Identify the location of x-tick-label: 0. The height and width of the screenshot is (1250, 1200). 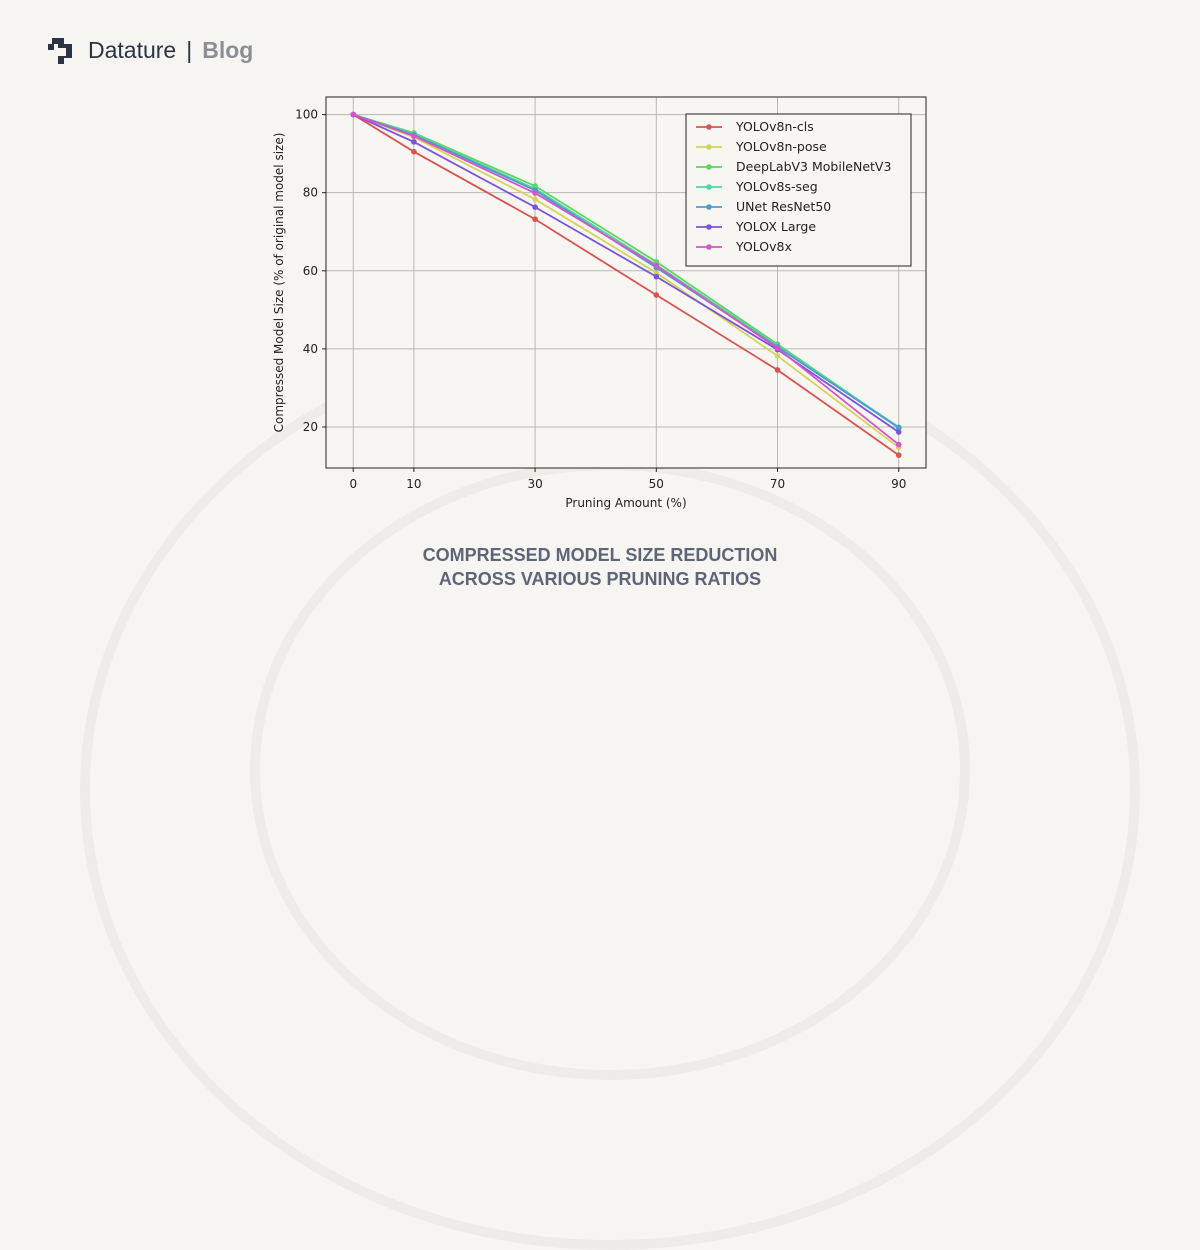
(353, 484).